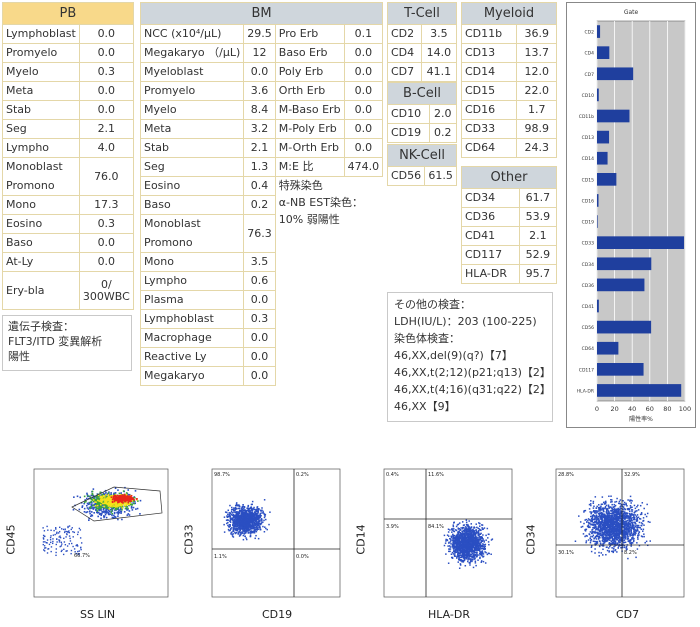 The width and height of the screenshot is (700, 627). I want to click on bm-erb-value: 0.0, so click(363, 72).